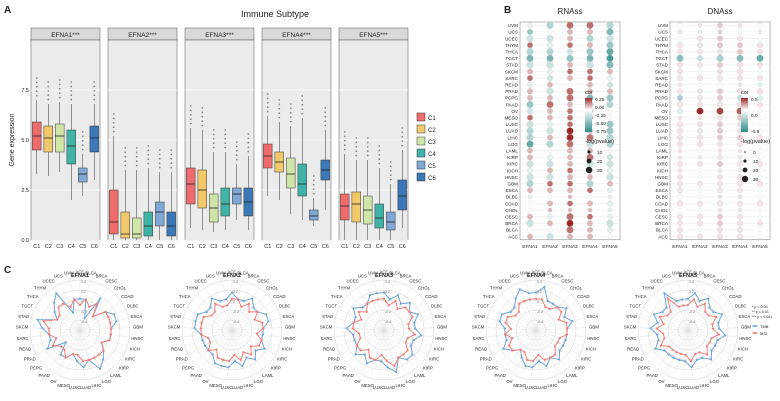  What do you see at coordinates (82, 302) in the screenshot?
I see `radar-ring-label: 0` at bounding box center [82, 302].